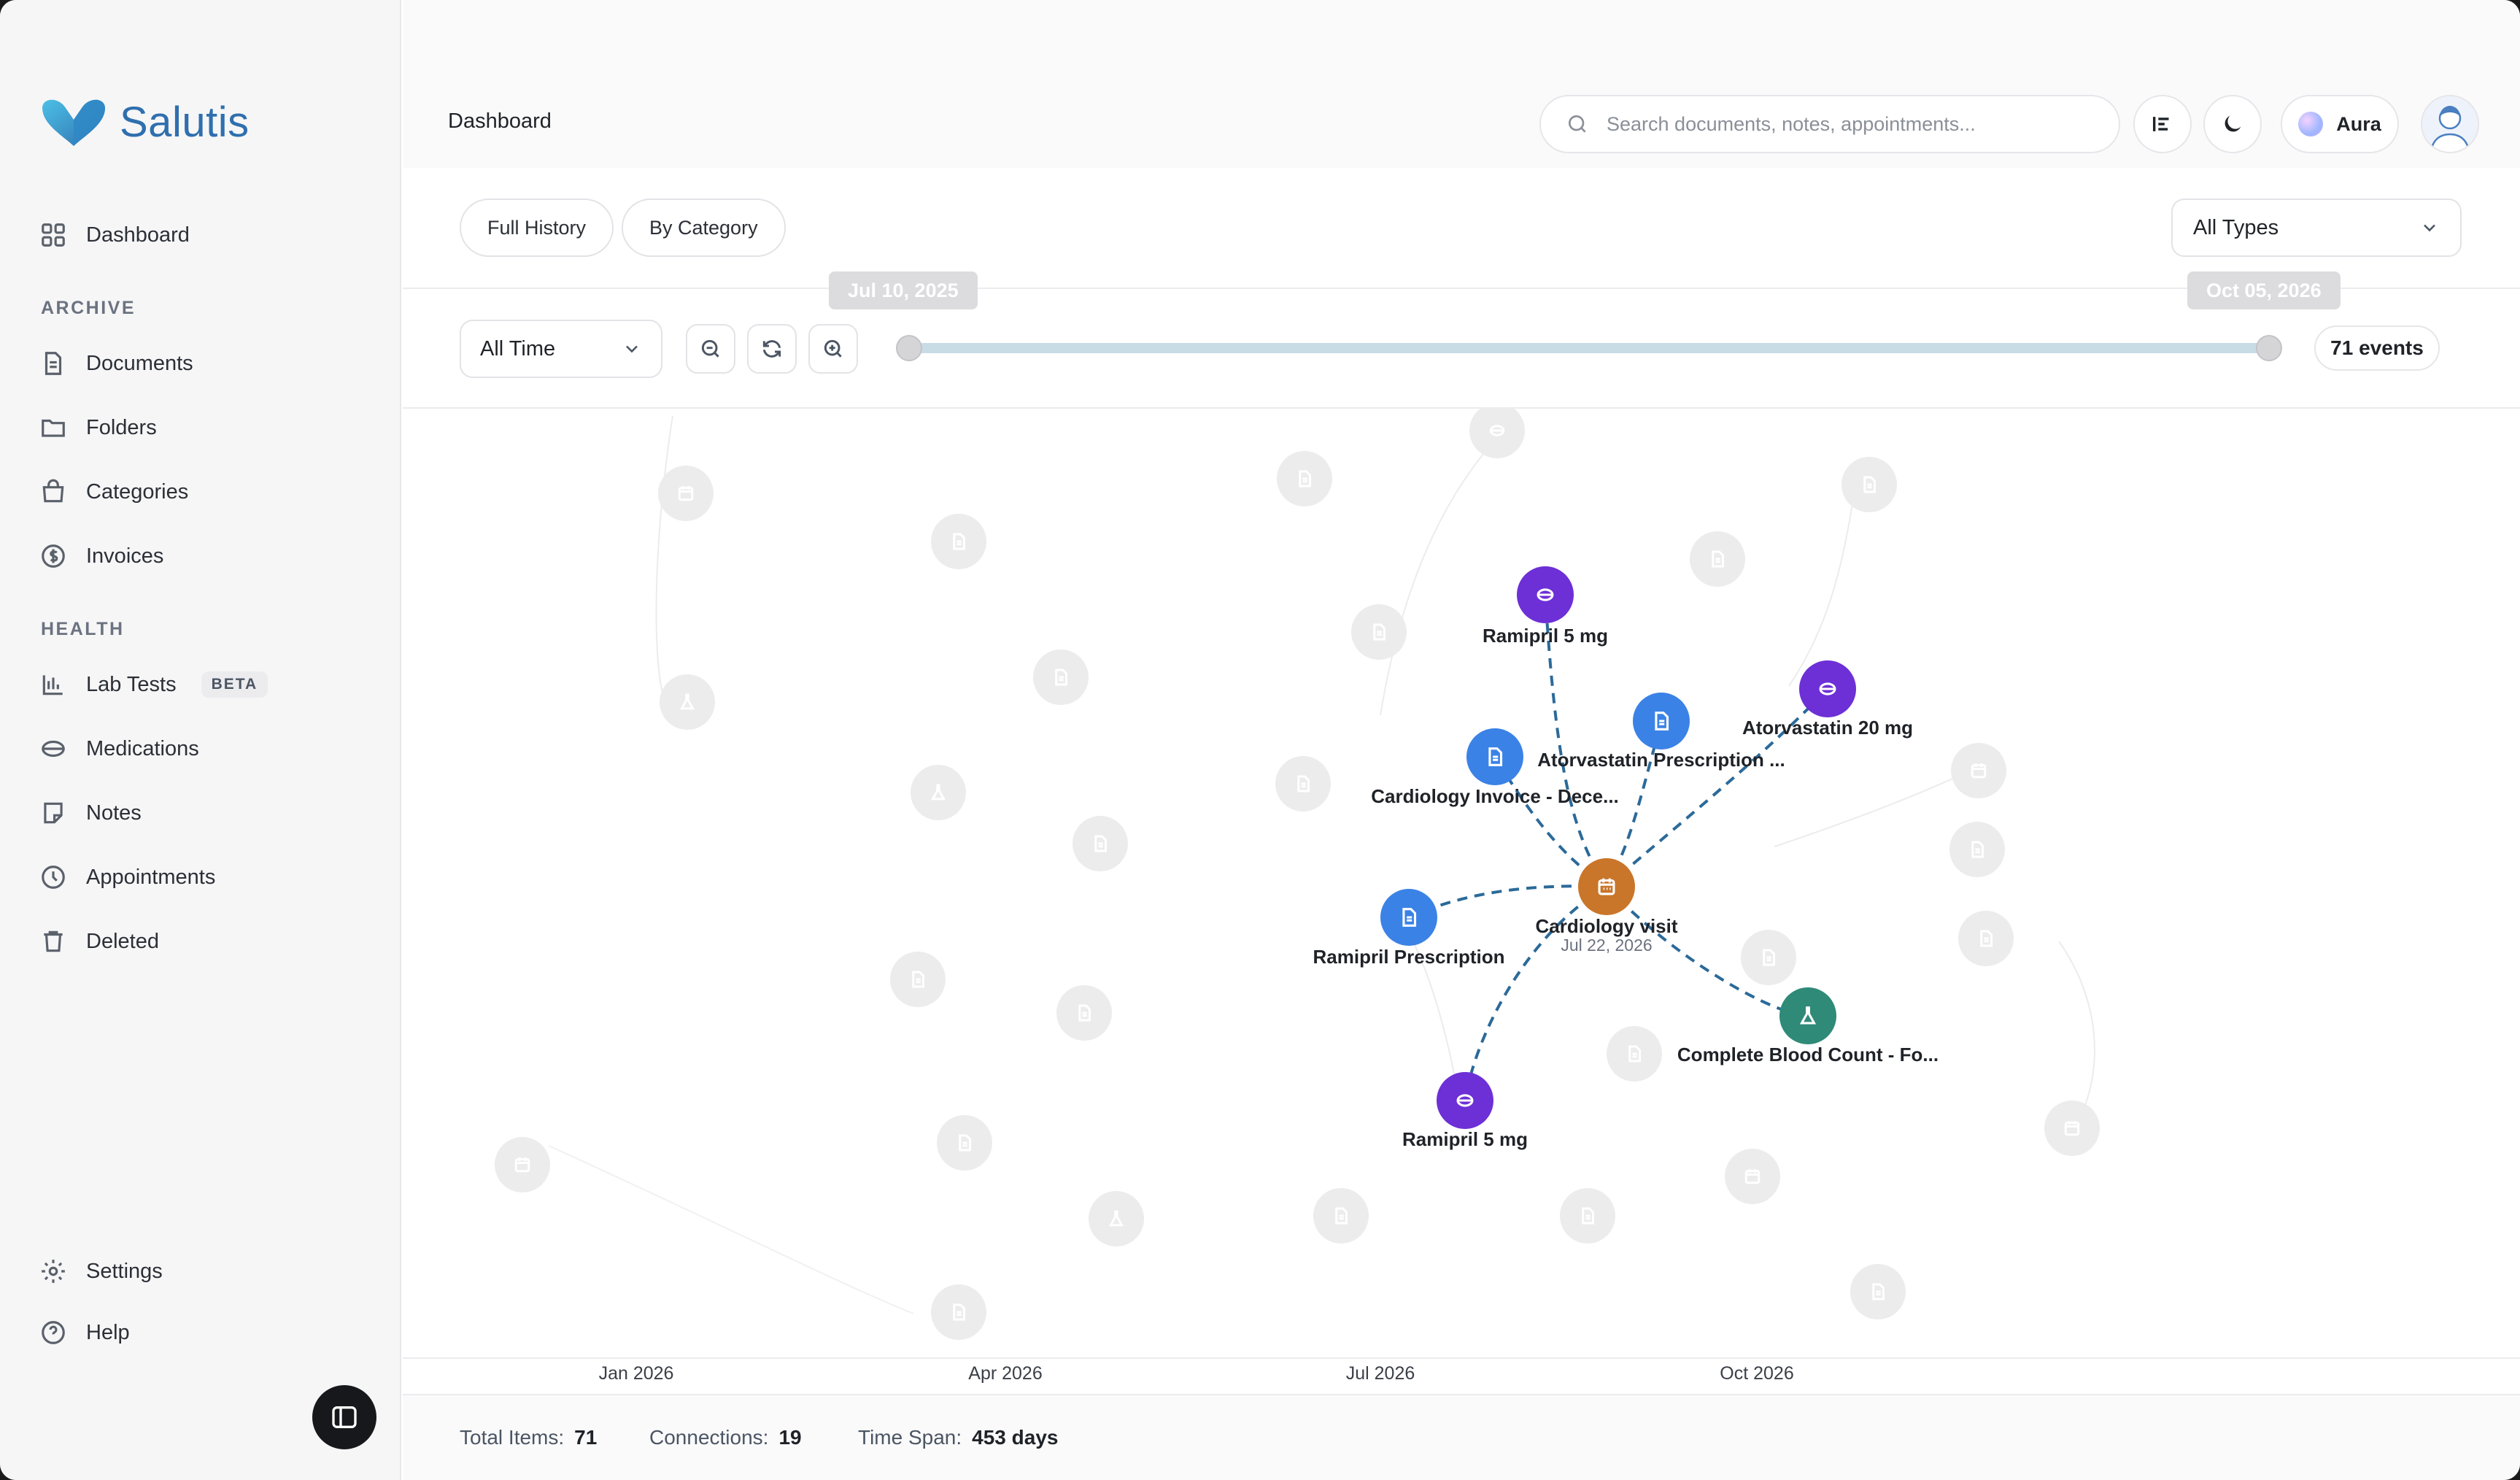  What do you see at coordinates (561, 349) in the screenshot?
I see `time-range-select: All Time` at bounding box center [561, 349].